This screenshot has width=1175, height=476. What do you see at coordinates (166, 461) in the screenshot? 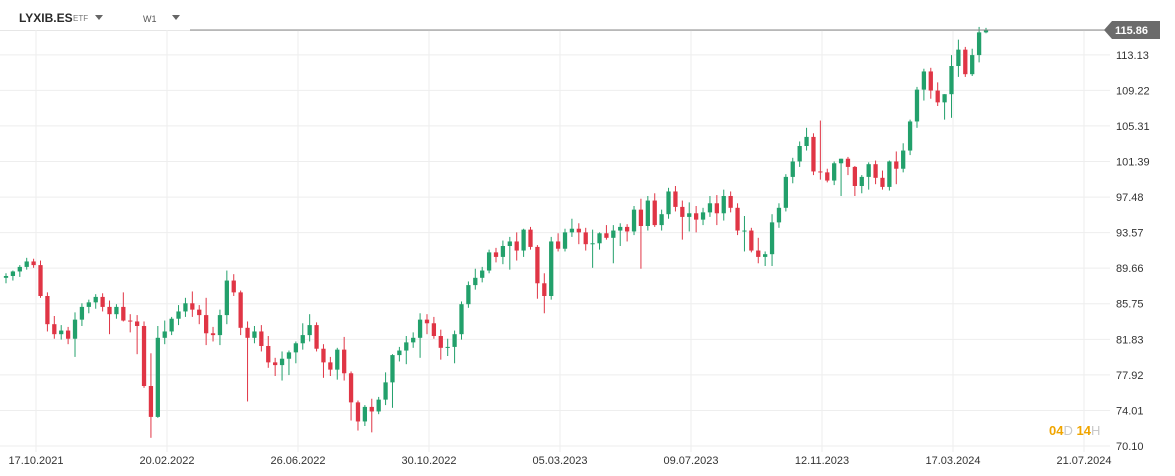
I see `x-tick-label: 20.02.2022` at bounding box center [166, 461].